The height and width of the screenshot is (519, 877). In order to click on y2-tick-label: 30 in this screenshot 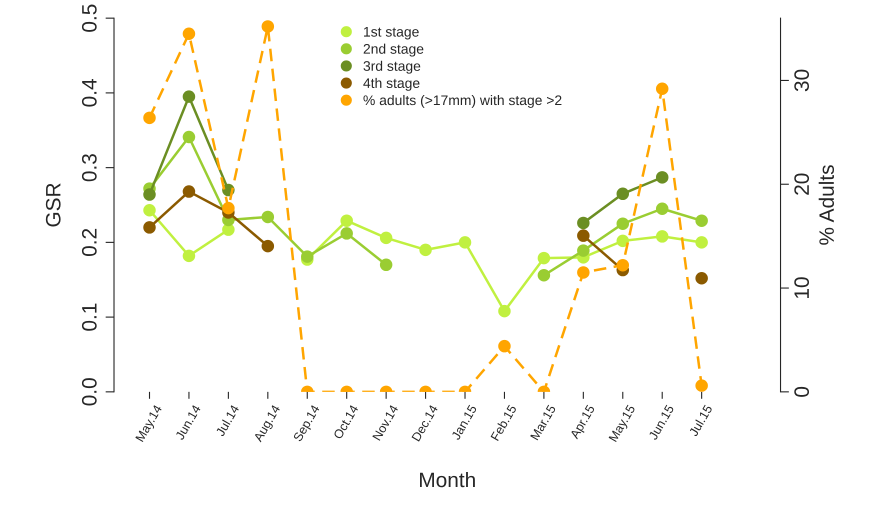, I will do `click(802, 81)`.